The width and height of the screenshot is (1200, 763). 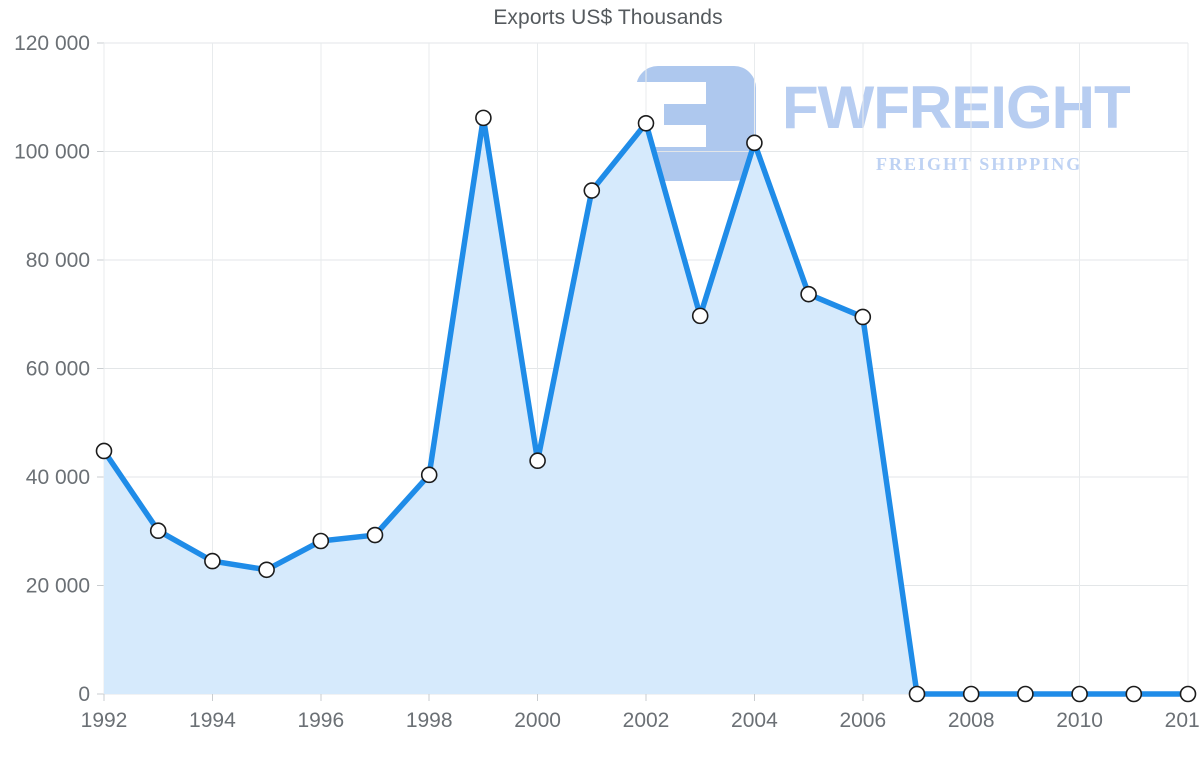 I want to click on x-tick-label: 2000, so click(x=537, y=720).